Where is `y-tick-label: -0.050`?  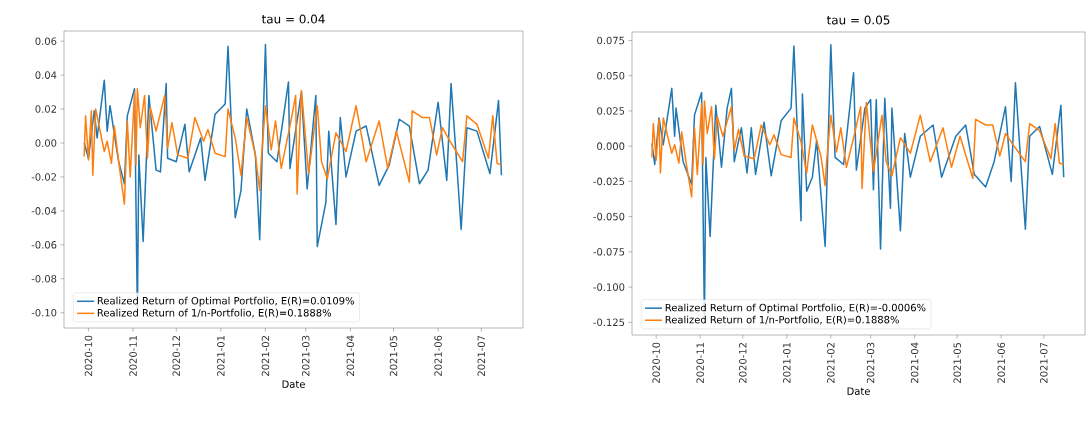
y-tick-label: -0.050 is located at coordinates (609, 216).